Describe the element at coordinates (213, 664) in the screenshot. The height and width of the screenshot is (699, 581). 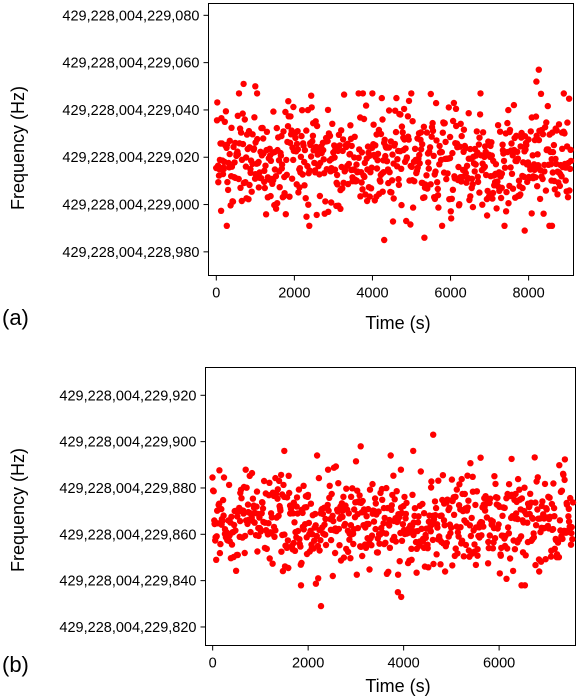
I see `x-tick-label: 0` at that location.